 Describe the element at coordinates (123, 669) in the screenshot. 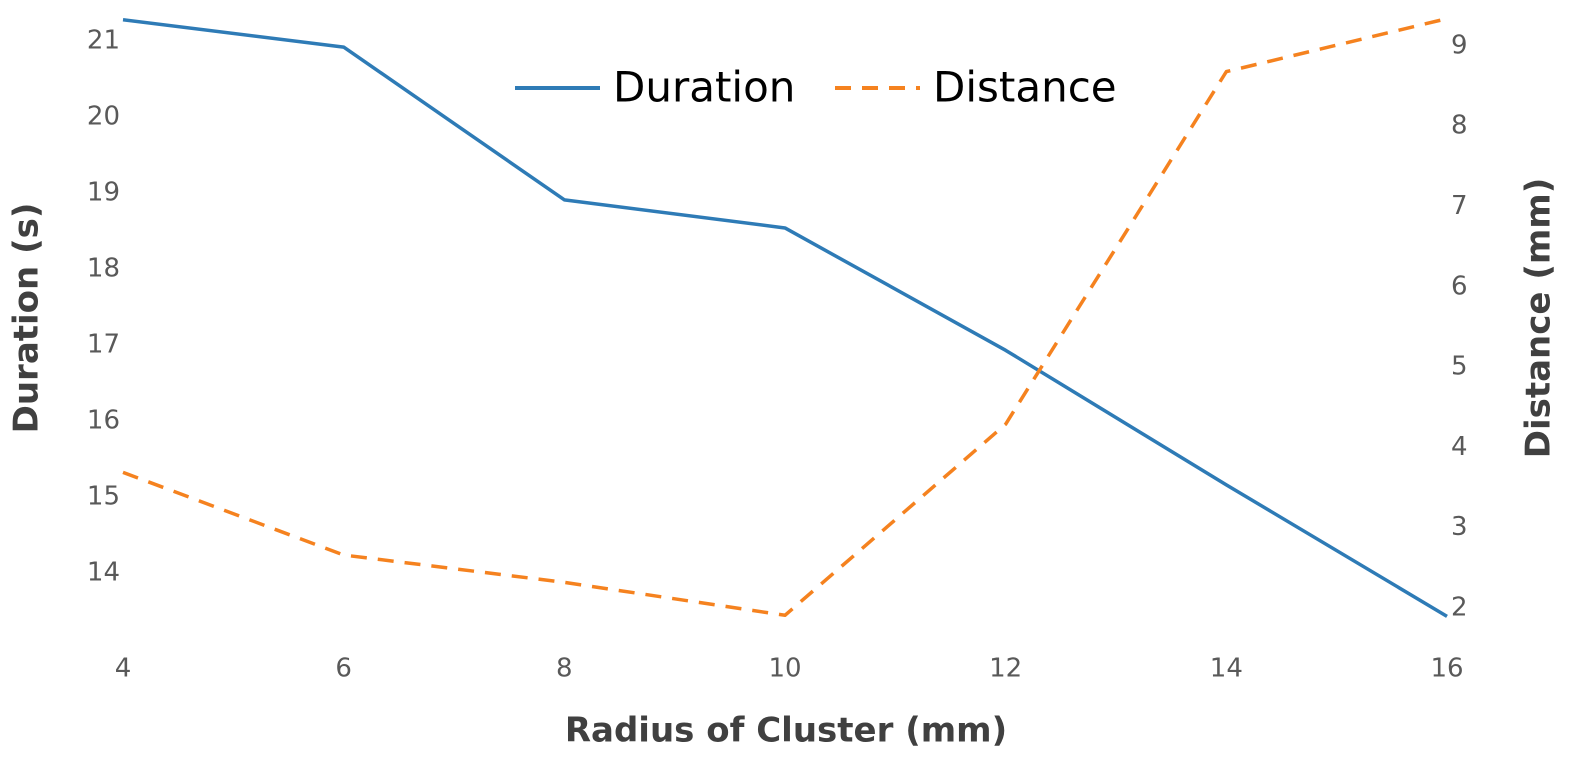

I see `x-tick-label: 4` at that location.